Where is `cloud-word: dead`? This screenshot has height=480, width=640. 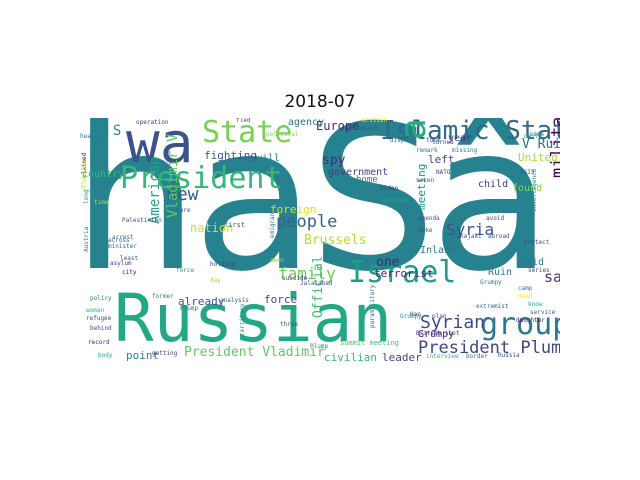 cloud-word: dead is located at coordinates (525, 296).